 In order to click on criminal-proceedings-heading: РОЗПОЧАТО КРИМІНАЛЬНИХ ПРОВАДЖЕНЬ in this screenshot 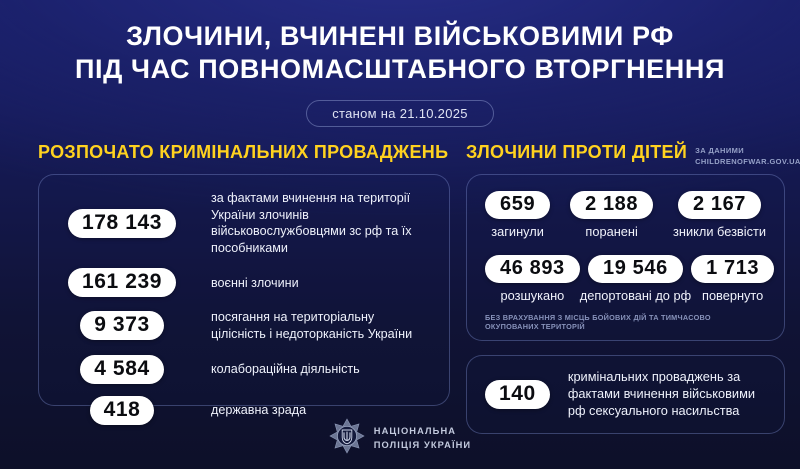, I will do `click(243, 151)`.